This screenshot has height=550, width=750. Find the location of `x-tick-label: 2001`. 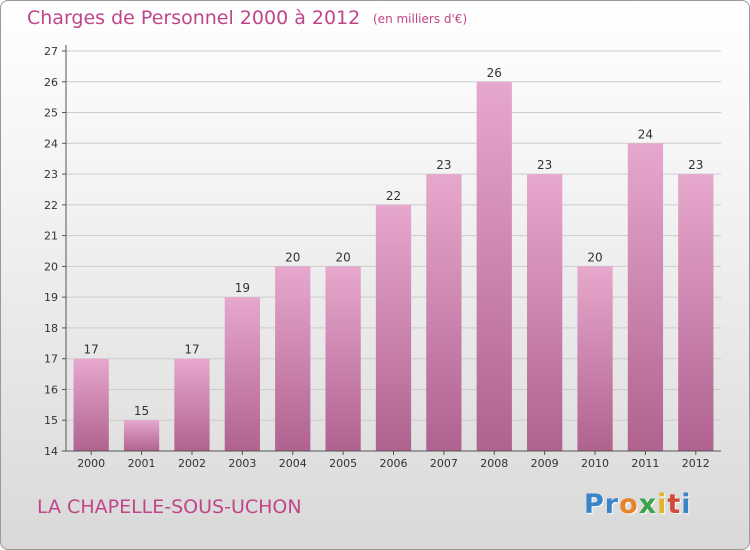

x-tick-label: 2001 is located at coordinates (142, 463).